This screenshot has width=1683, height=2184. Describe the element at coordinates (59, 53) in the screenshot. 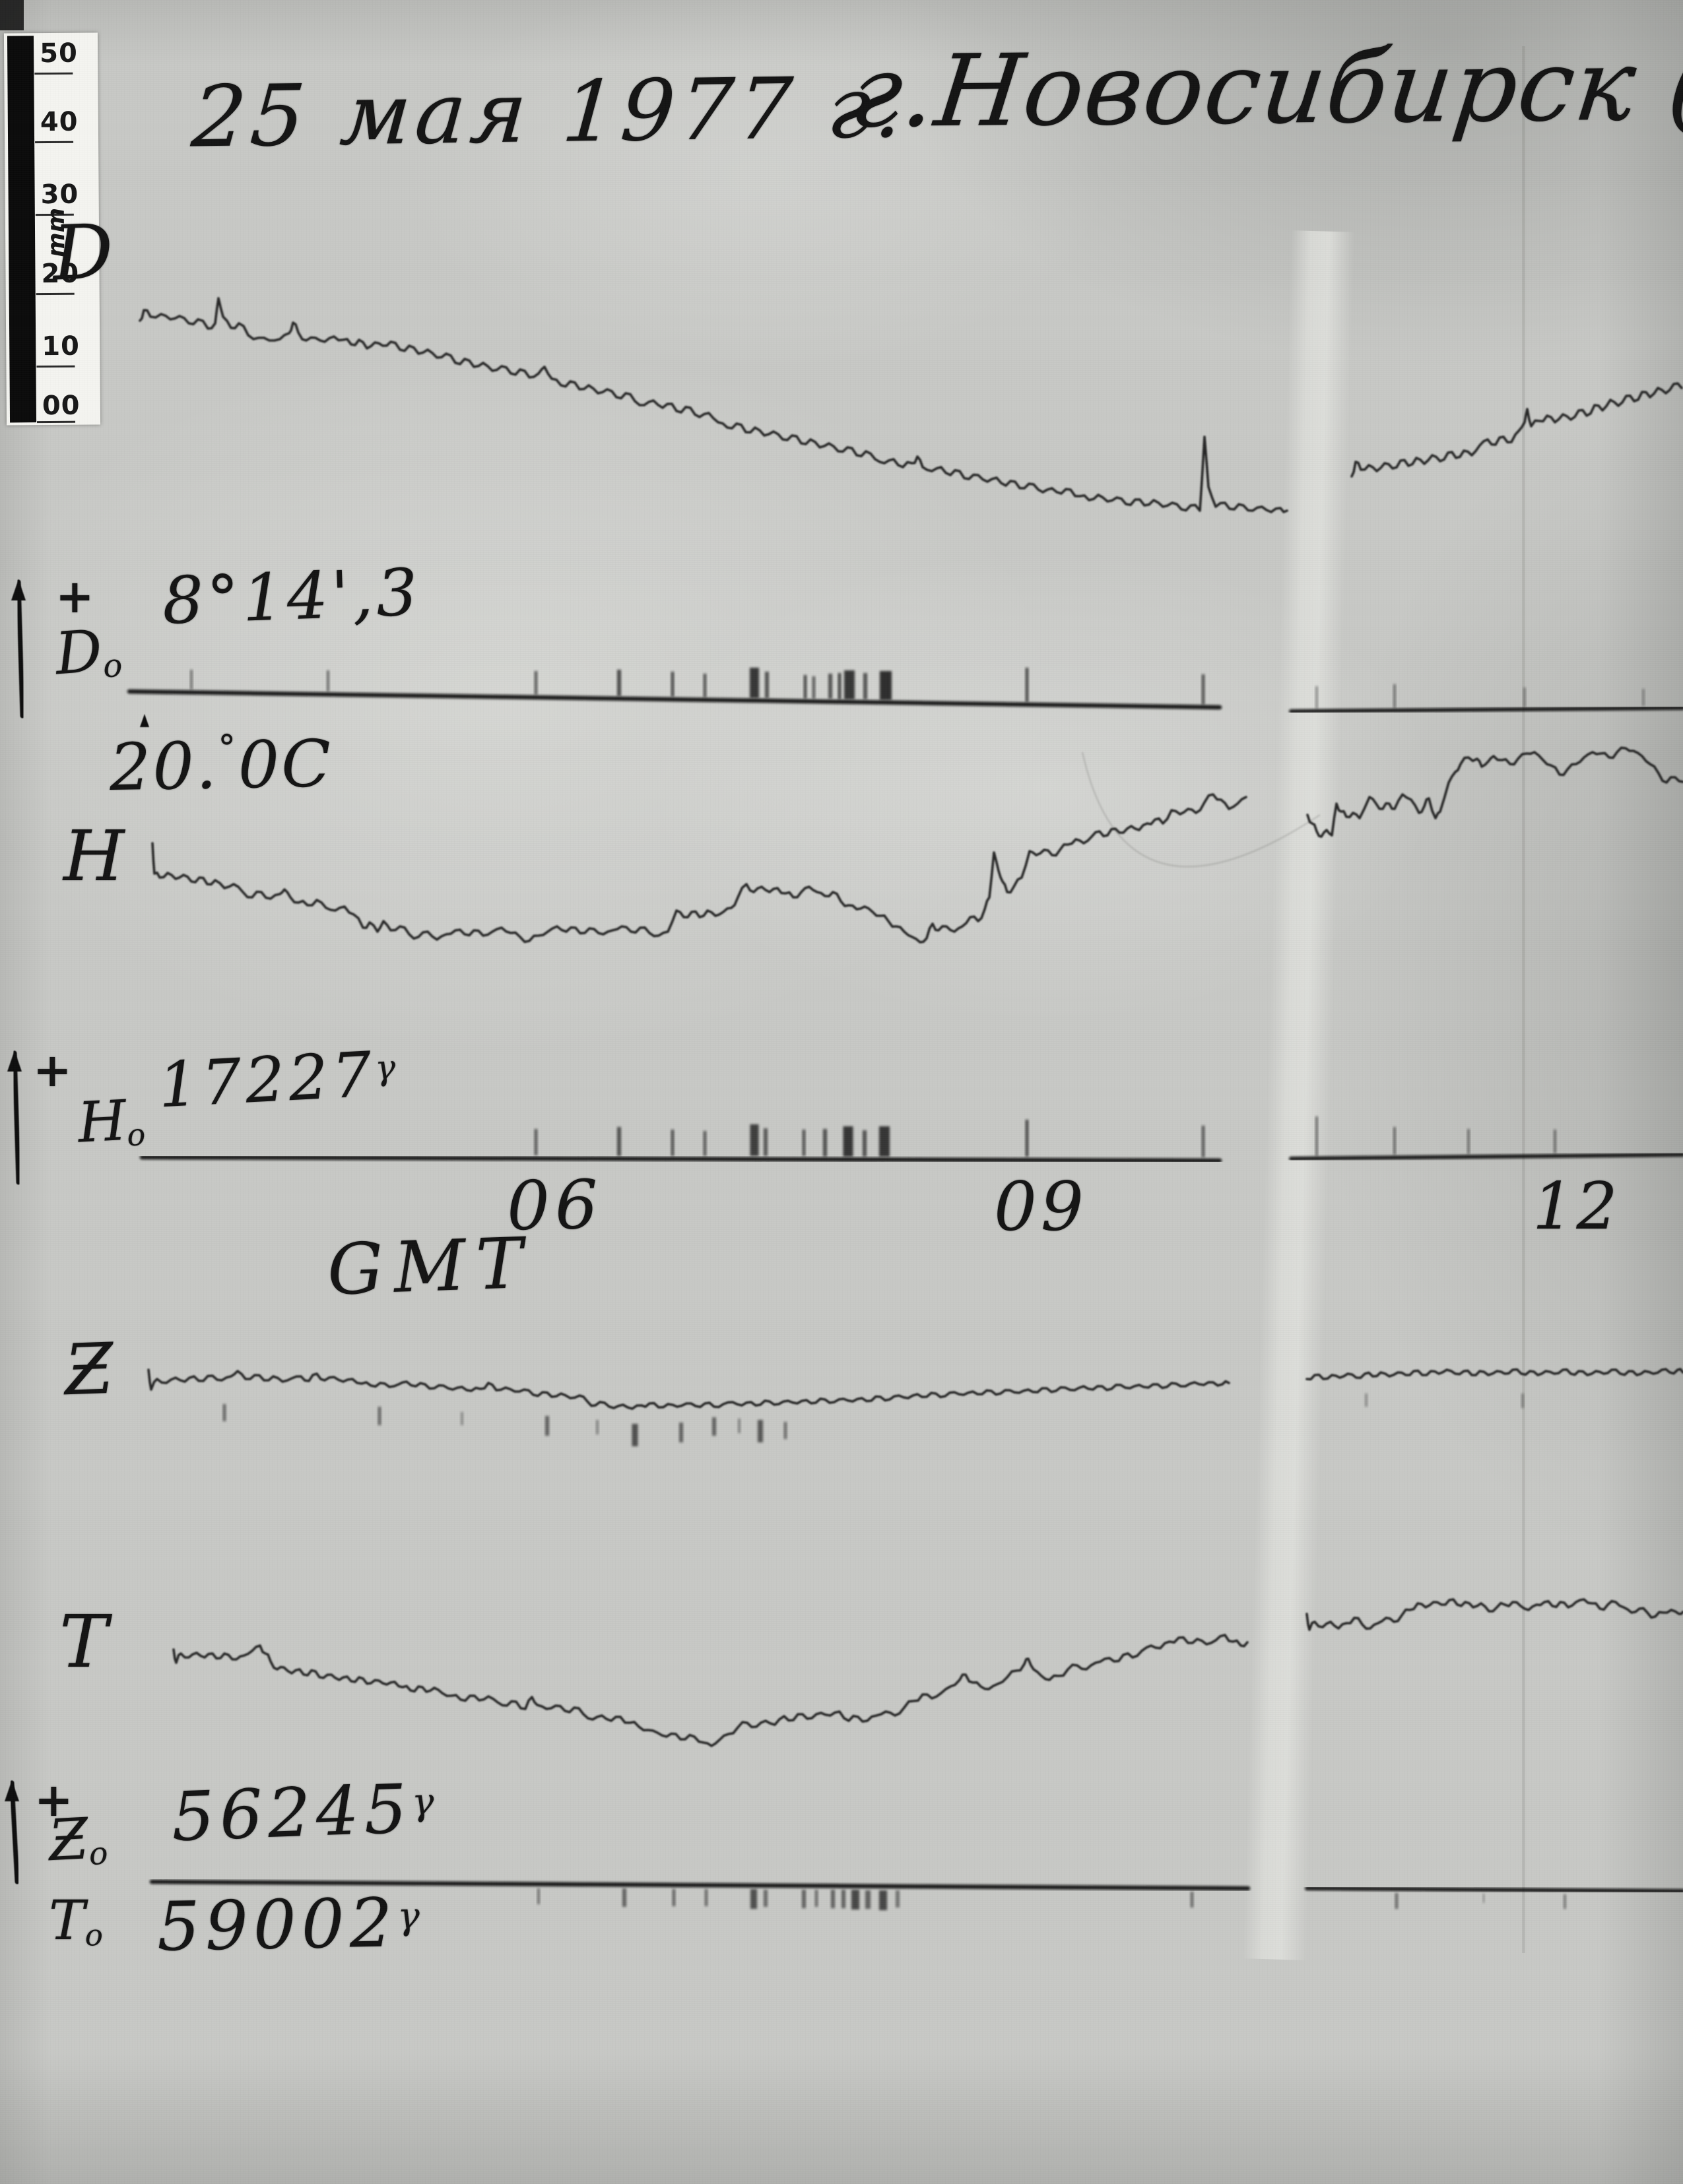

I see `scale-label-50: 50` at that location.